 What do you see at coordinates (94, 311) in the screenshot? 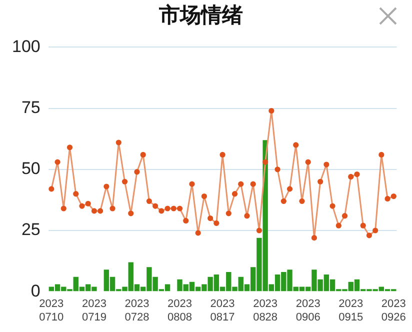
I see `x-tick-label: 2023 0719` at bounding box center [94, 311].